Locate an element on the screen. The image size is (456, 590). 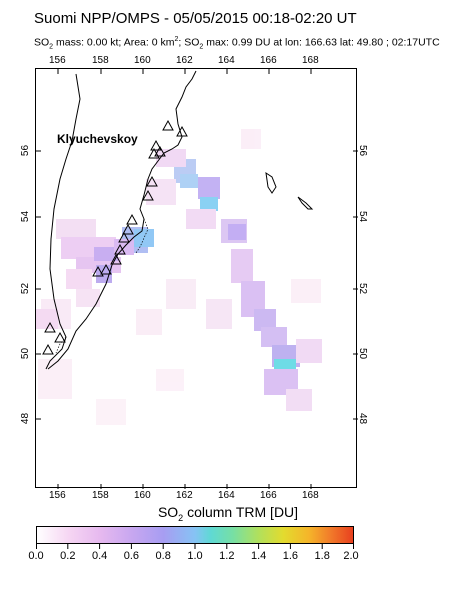
colorbar-label: 0.2 is located at coordinates (68, 556).